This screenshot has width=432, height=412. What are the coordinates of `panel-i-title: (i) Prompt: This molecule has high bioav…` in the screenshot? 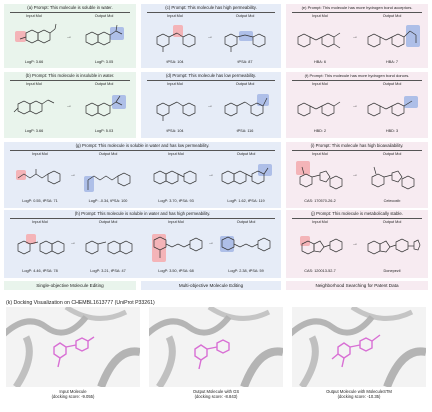 It's located at (357, 145).